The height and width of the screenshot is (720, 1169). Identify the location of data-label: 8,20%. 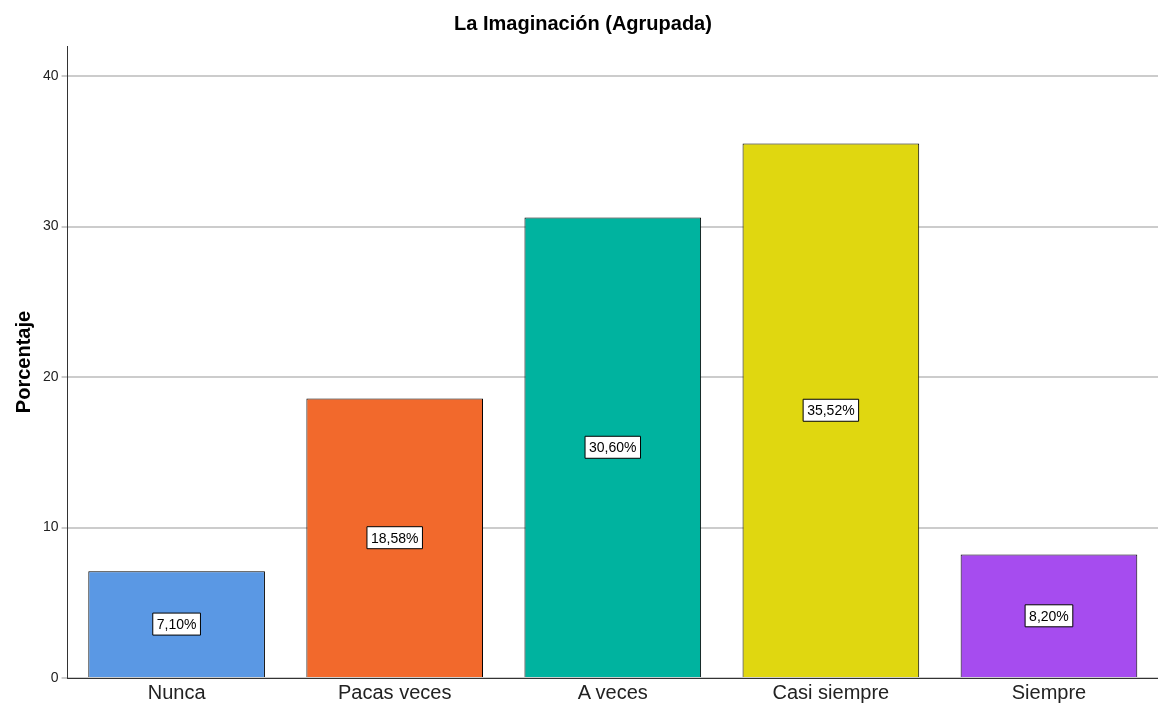
(1049, 615).